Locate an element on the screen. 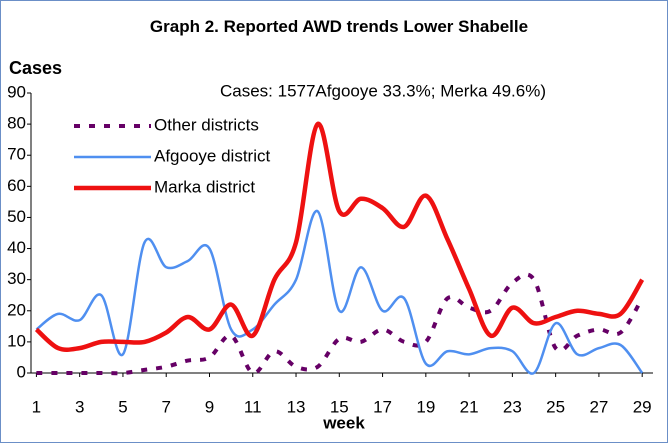  x-tick-label: 13 is located at coordinates (296, 406).